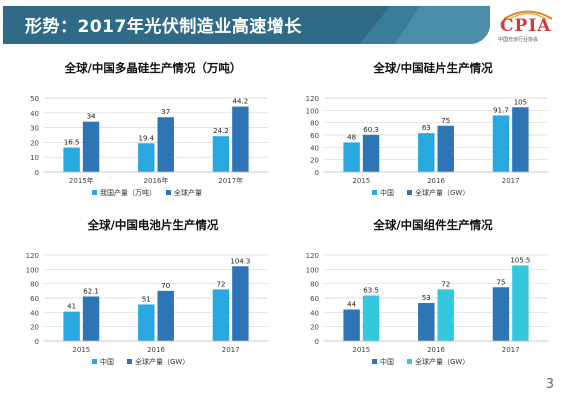  Describe the element at coordinates (528, 15) in the screenshot. I see `sun-icon` at that location.